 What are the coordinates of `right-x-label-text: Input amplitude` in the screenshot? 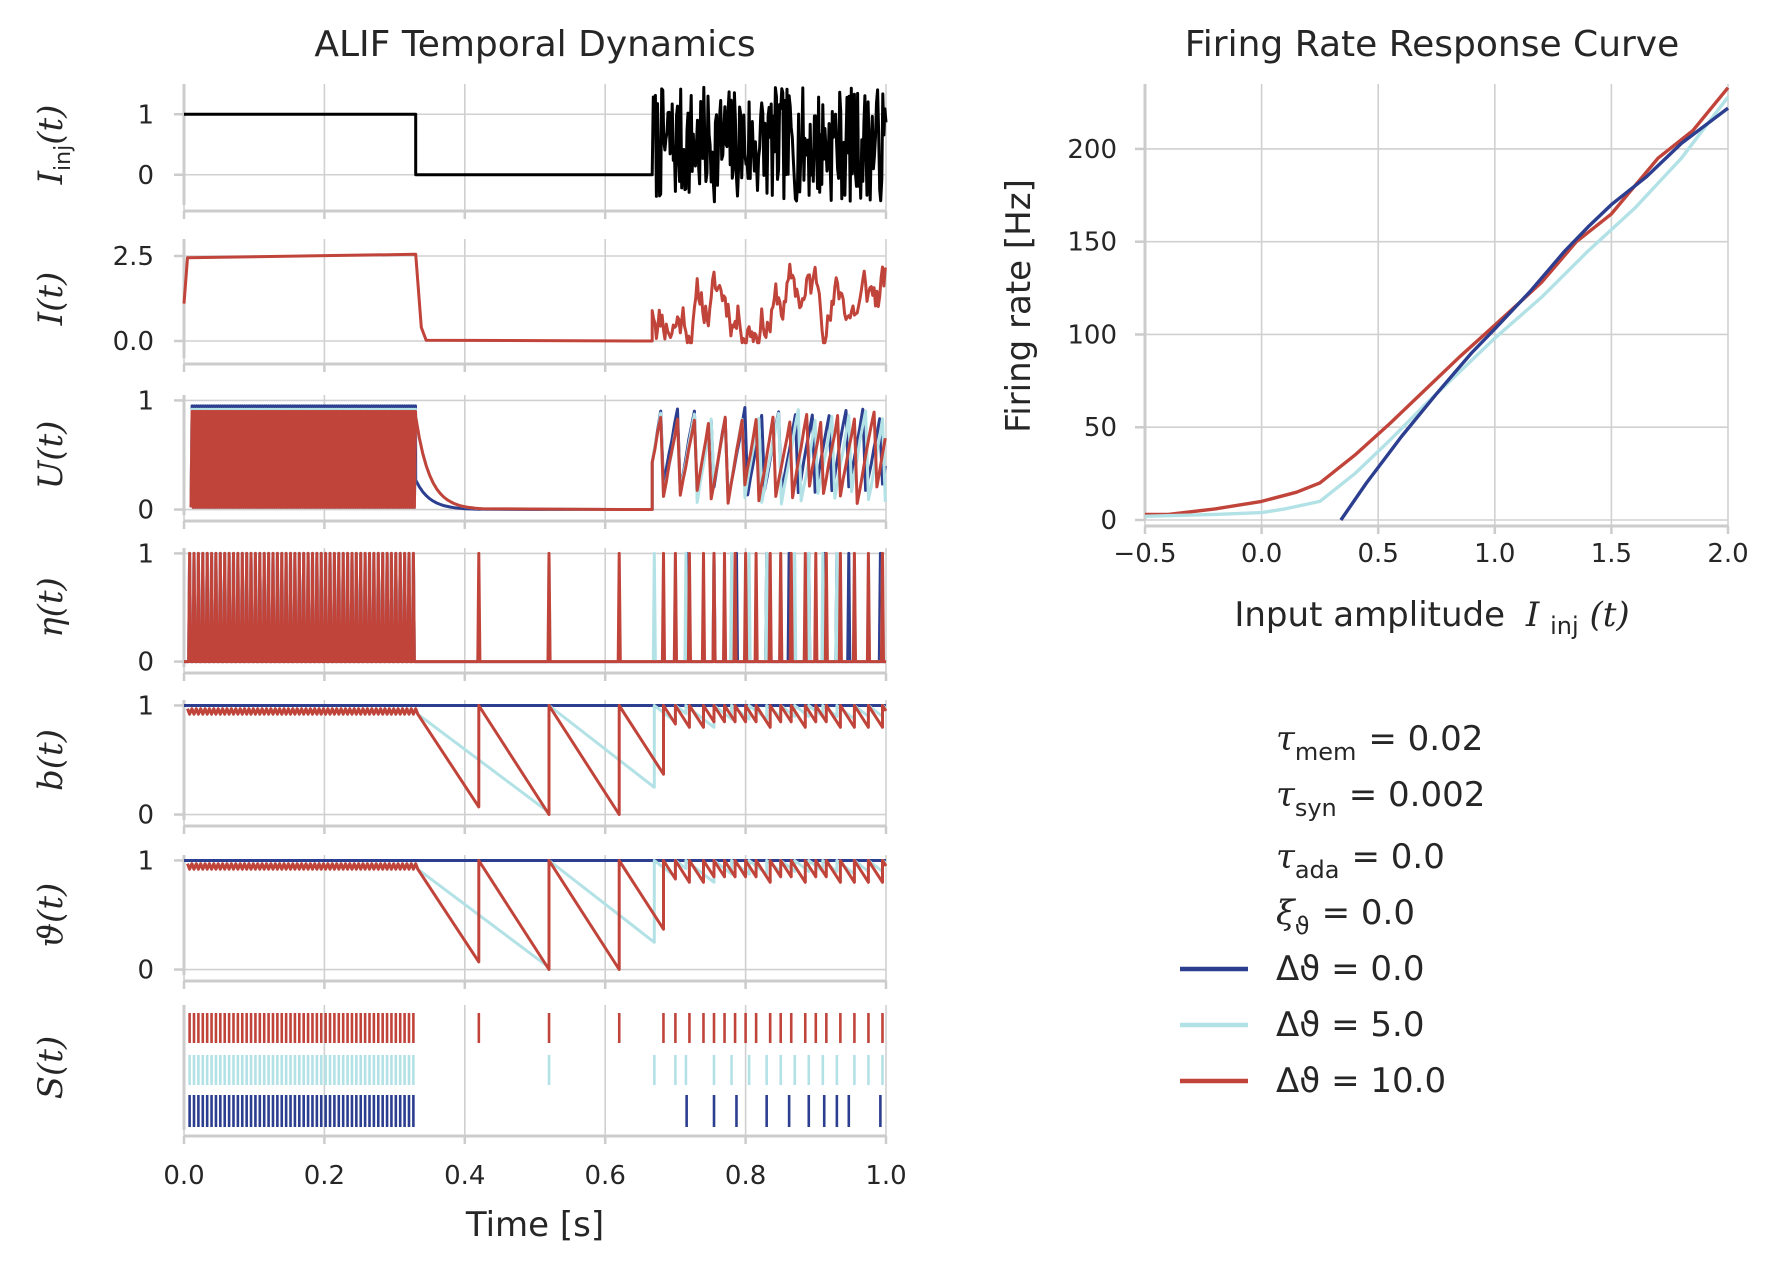 It's located at (1369, 615).